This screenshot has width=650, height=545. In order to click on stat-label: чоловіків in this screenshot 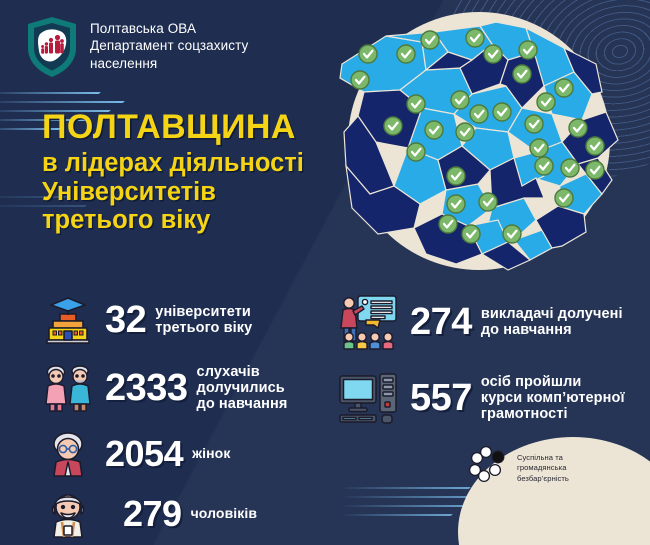, I will do `click(224, 513)`.